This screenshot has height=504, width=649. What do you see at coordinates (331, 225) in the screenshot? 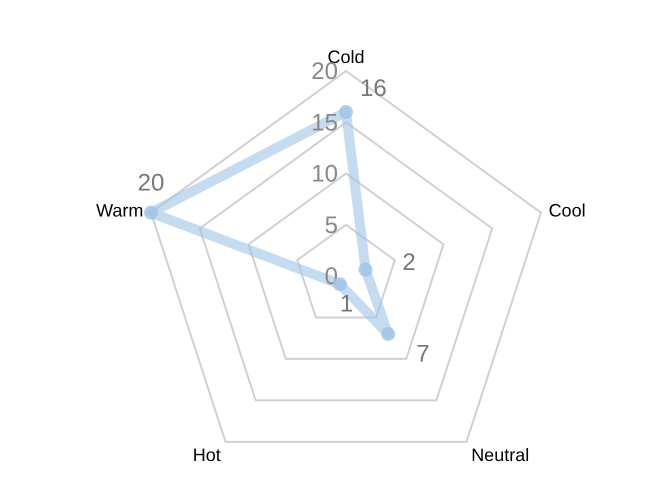
I see `y-tick-label: 5` at bounding box center [331, 225].